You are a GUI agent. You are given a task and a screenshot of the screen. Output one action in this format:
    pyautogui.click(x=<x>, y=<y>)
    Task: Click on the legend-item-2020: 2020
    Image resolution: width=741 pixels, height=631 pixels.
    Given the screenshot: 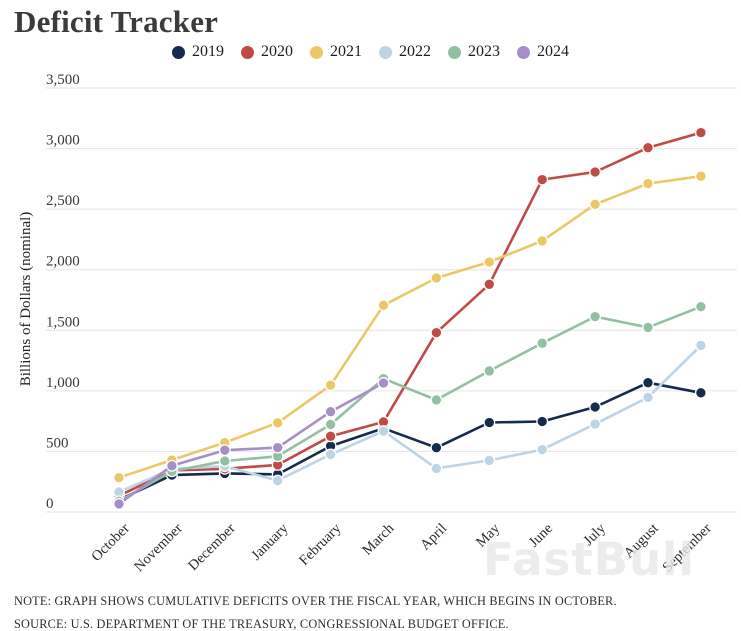 What is the action you would take?
    pyautogui.click(x=267, y=52)
    